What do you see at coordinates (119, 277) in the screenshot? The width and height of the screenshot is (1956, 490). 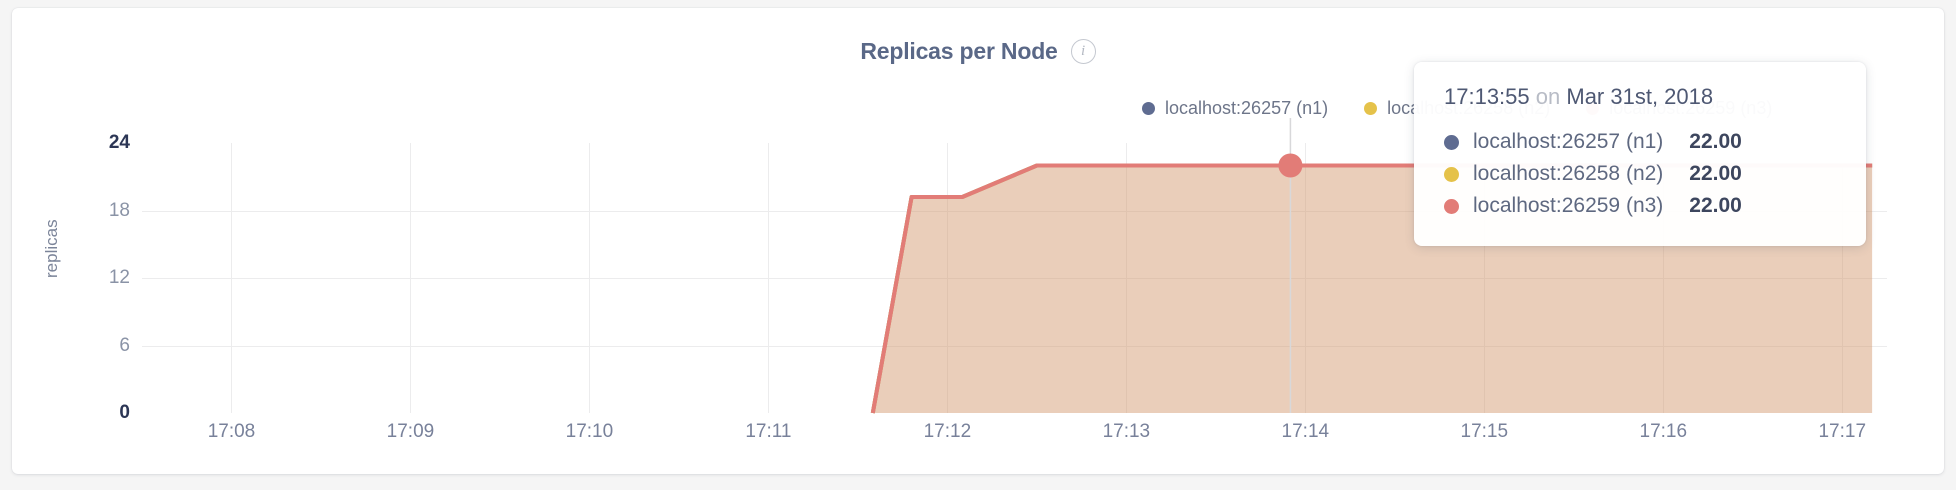 I see `y-axis-tick-label: 12` at bounding box center [119, 277].